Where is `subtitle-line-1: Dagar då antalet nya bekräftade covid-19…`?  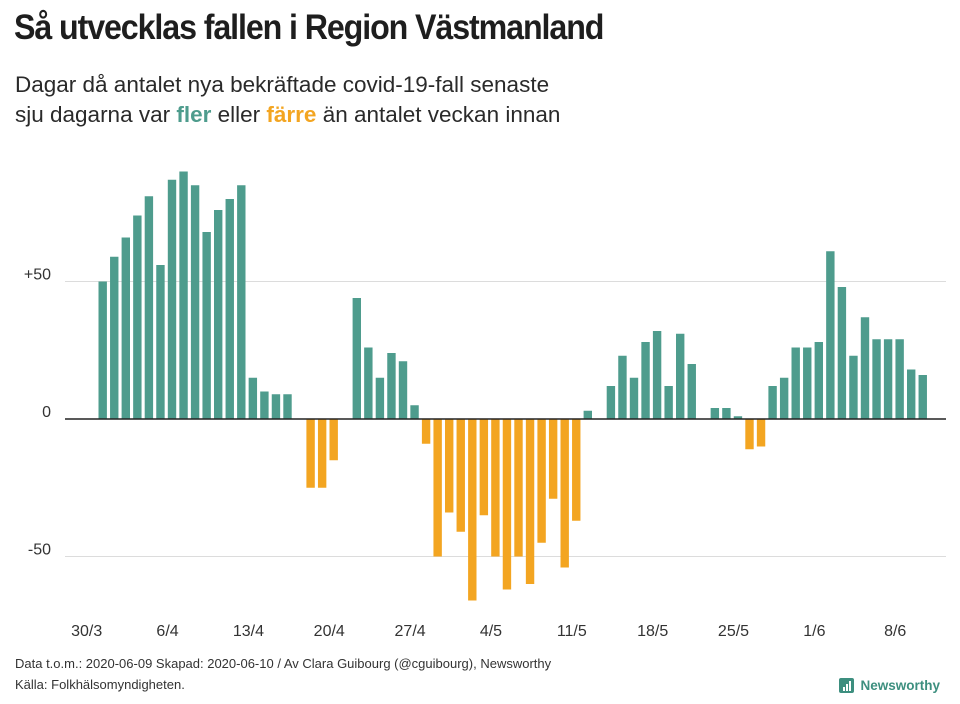 subtitle-line-1: Dagar då antalet nya bekräftade covid-19… is located at coordinates (282, 84).